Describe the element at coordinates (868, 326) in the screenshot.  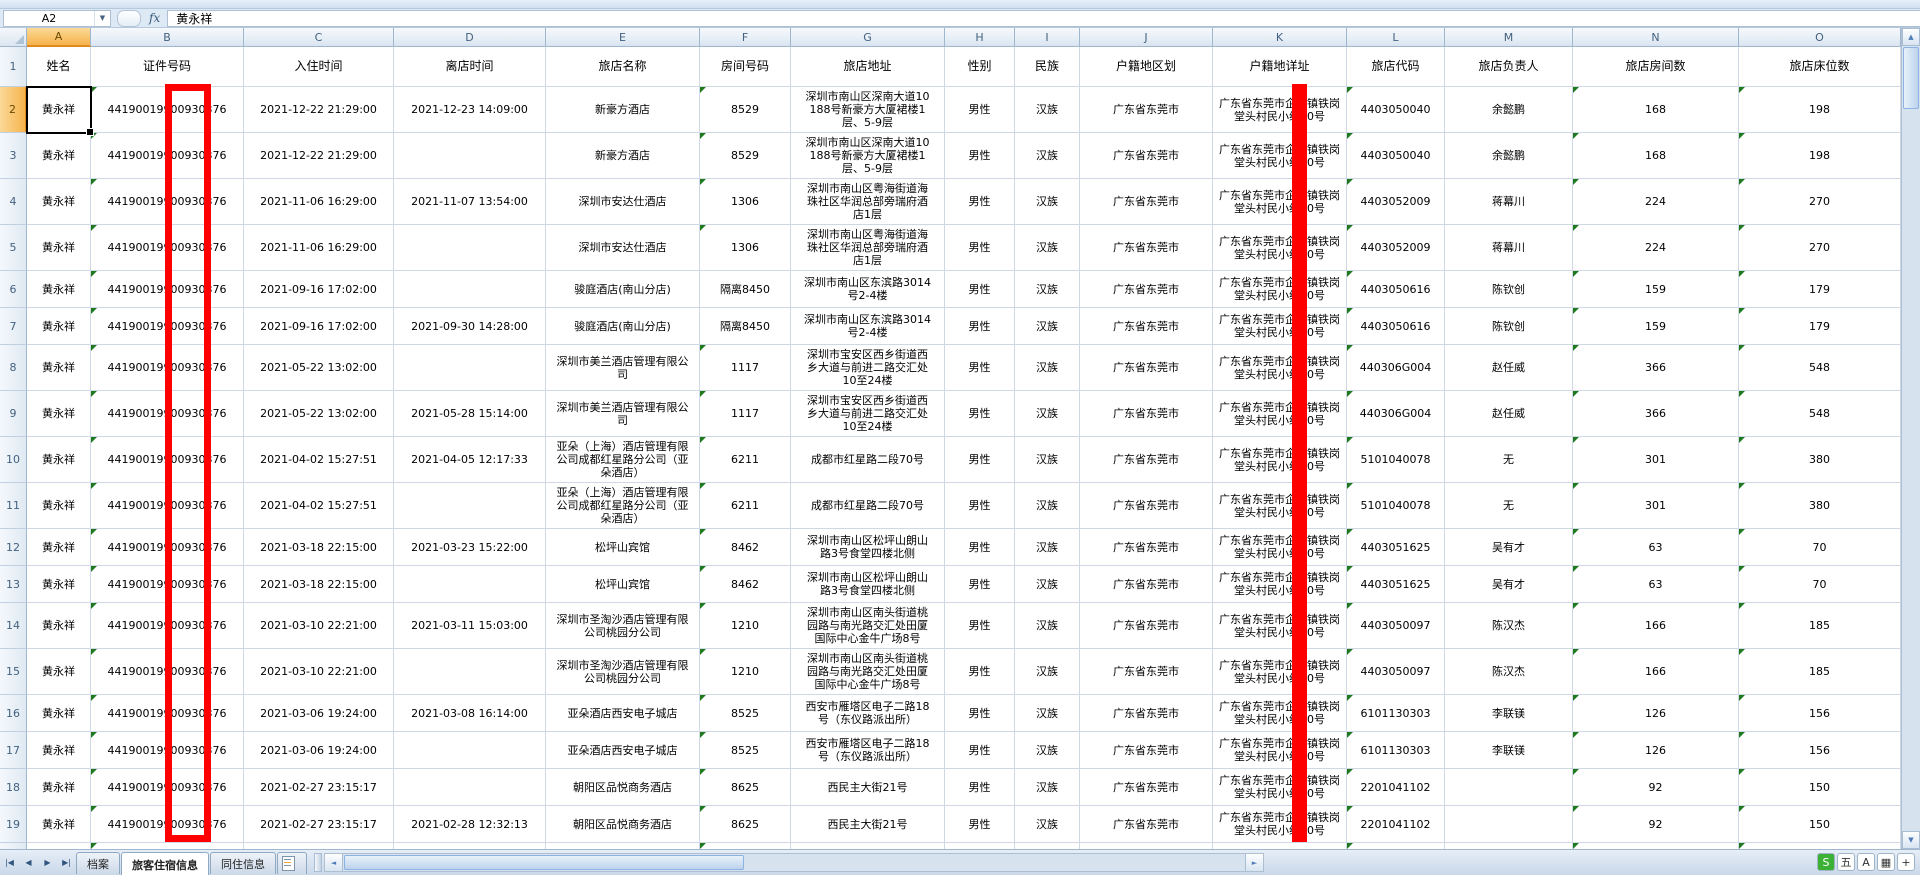
I see `cell-G7: 深圳市南山区东滨路3014号2-4楼` at that location.